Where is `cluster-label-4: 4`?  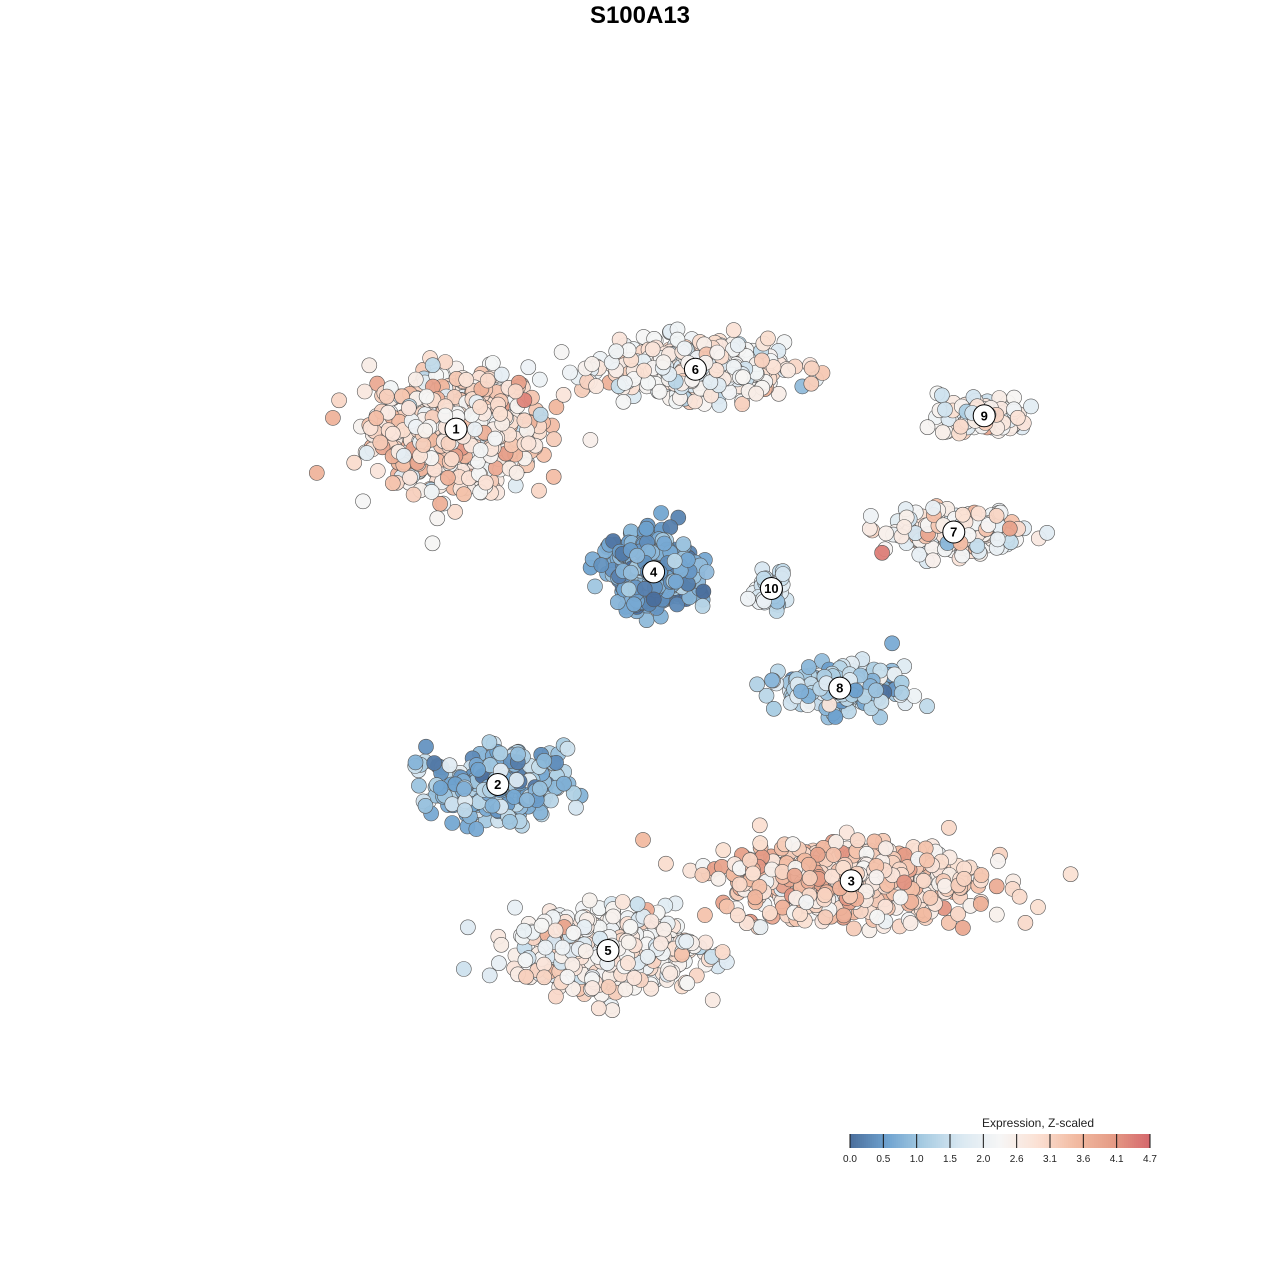 cluster-label-4: 4 is located at coordinates (654, 572).